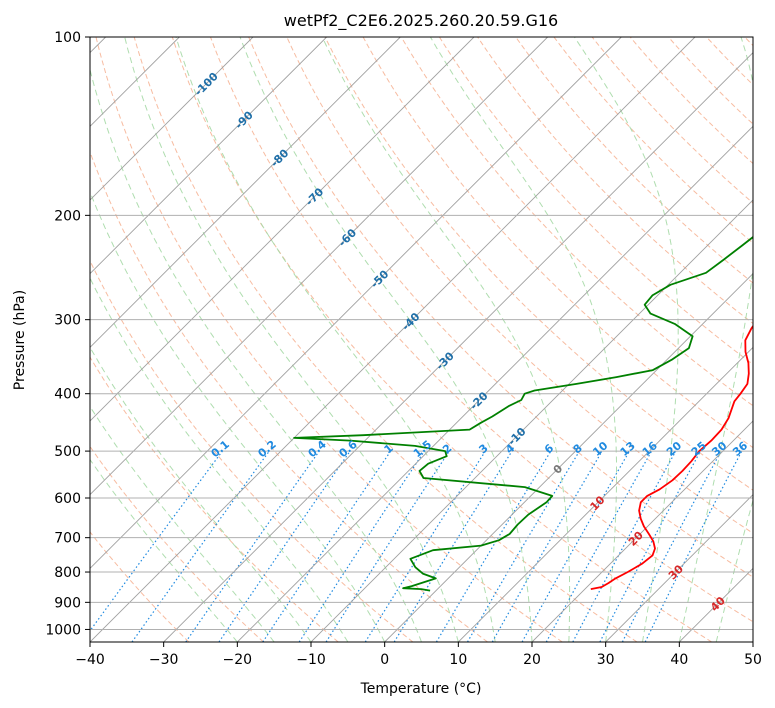 The width and height of the screenshot is (775, 708). I want to click on mixing-ratio-label: 25, so click(699, 449).